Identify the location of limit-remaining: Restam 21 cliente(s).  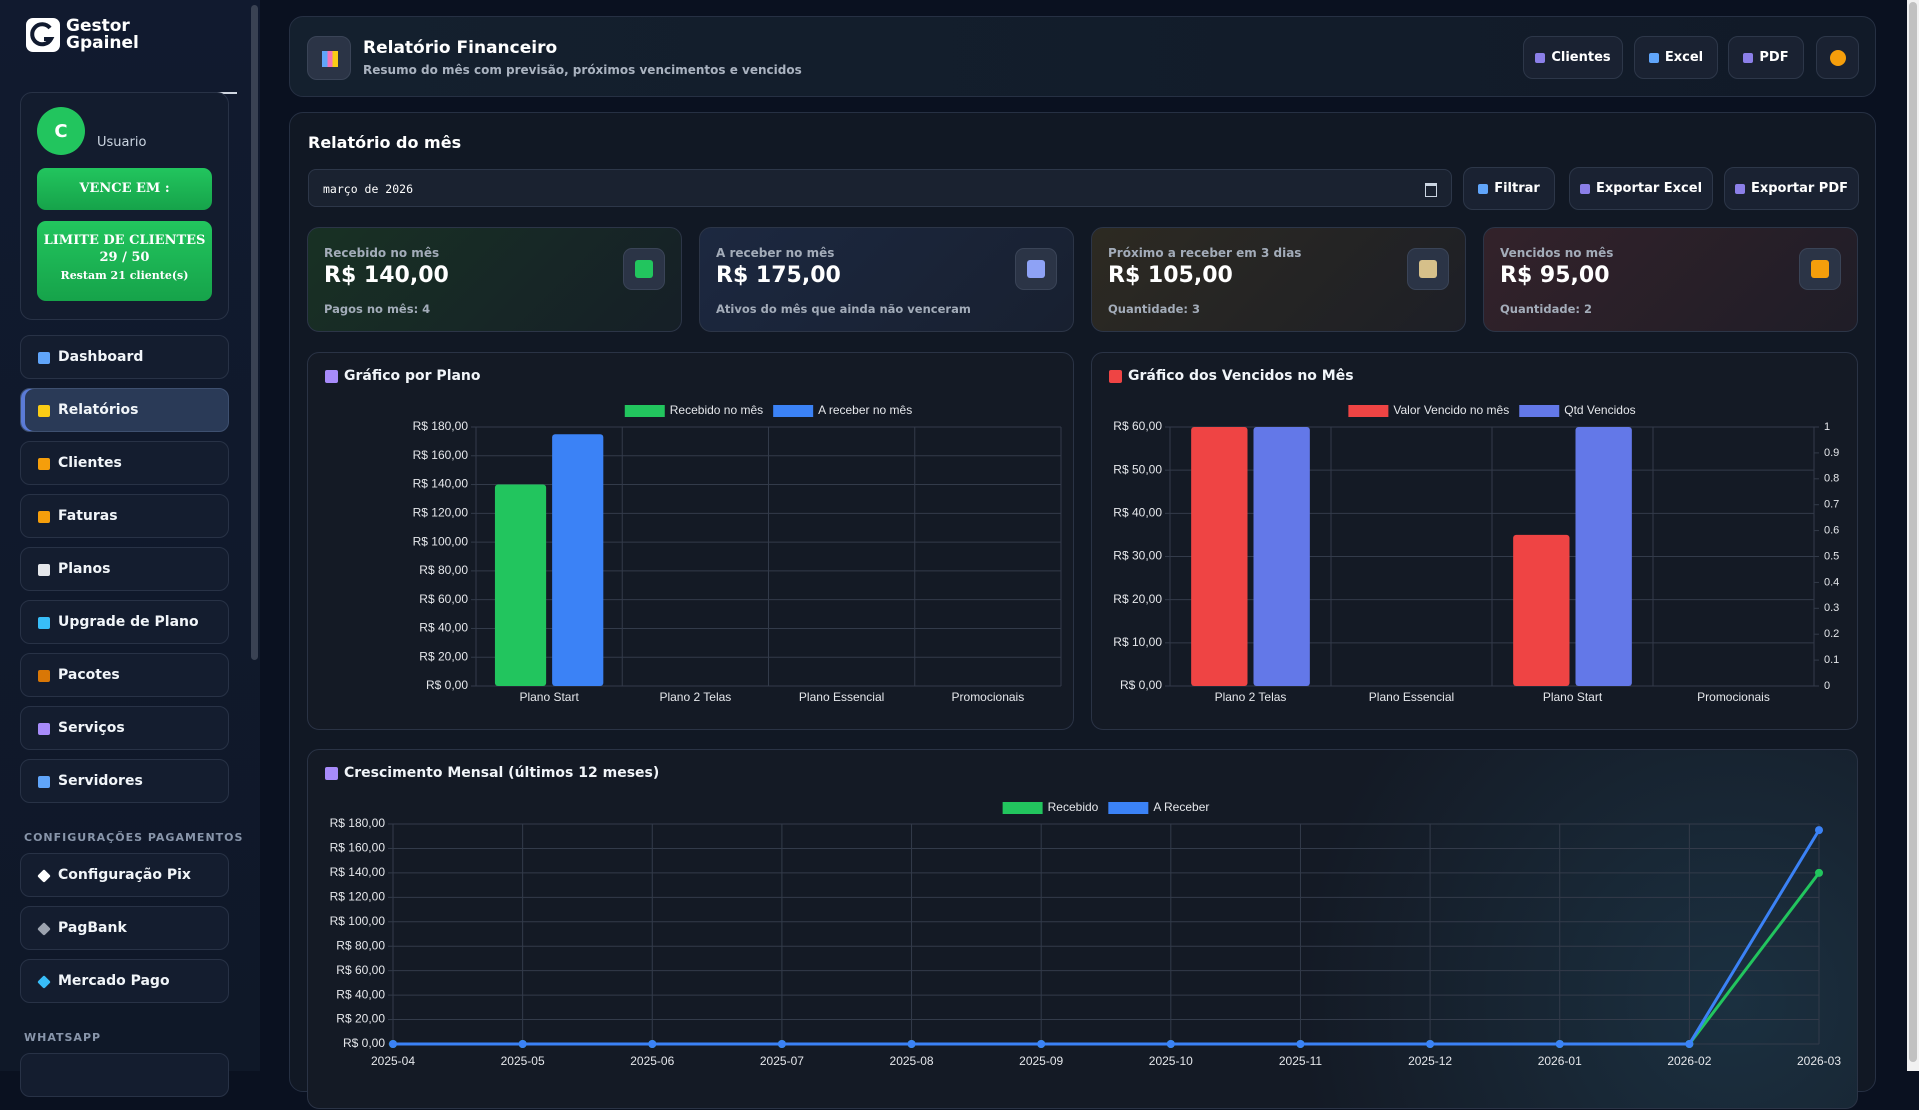
(124, 275).